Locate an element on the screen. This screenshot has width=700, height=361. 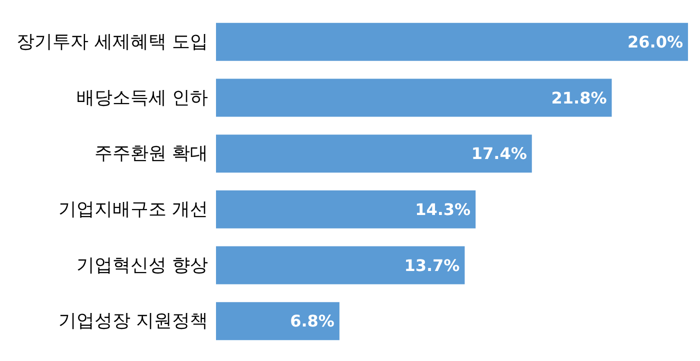
y-tick-label: 주주환원 확대 is located at coordinates (151, 153).